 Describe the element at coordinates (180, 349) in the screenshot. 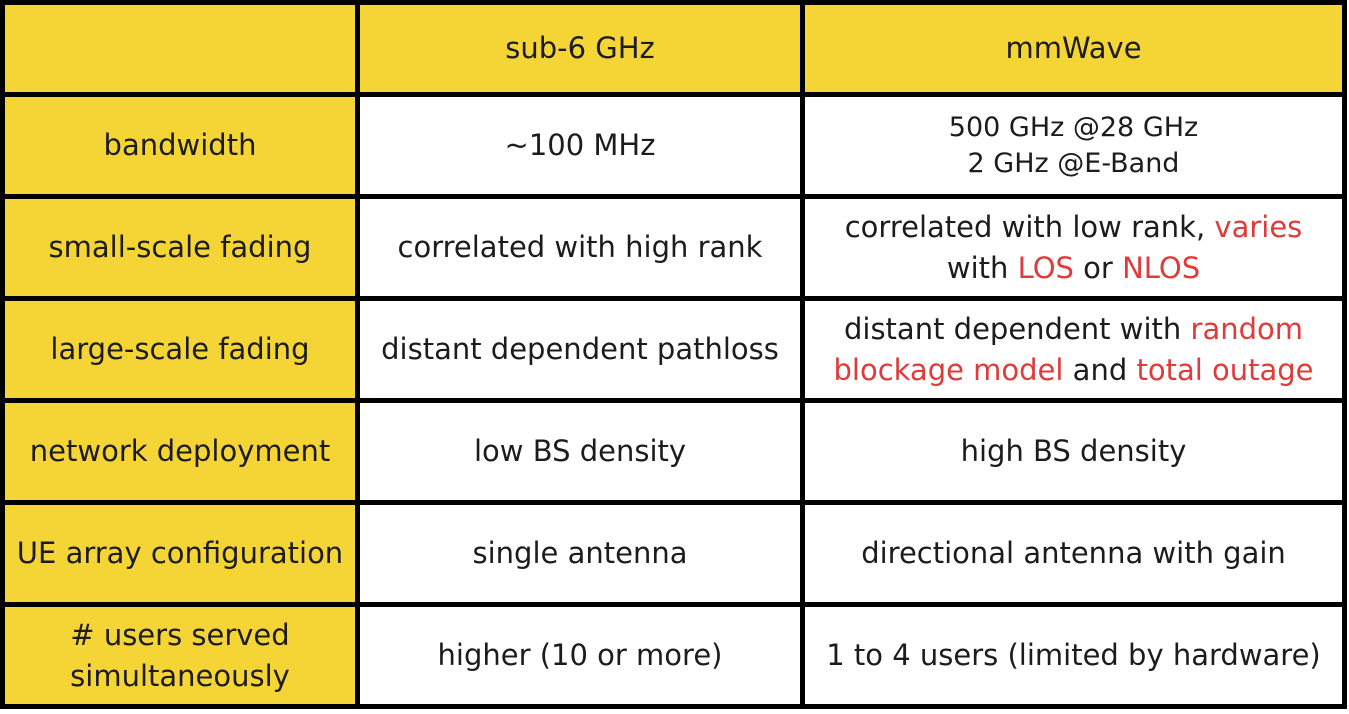

I see `row-label-large-scale-fading: large-scale fading` at that location.